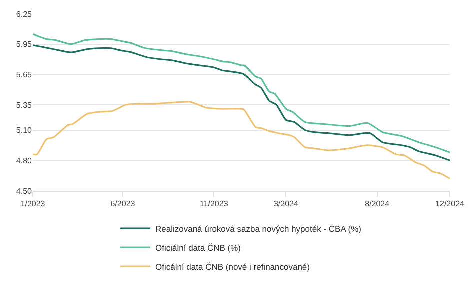  I want to click on x-tick-label: 1/2023, so click(33, 204).